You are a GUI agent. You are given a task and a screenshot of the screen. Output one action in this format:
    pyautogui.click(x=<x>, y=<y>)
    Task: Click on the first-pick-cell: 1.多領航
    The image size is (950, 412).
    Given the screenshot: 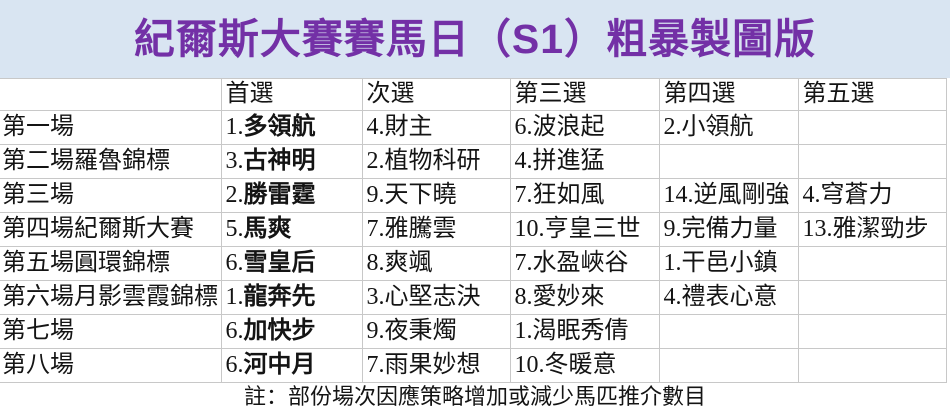 What is the action you would take?
    pyautogui.click(x=291, y=127)
    